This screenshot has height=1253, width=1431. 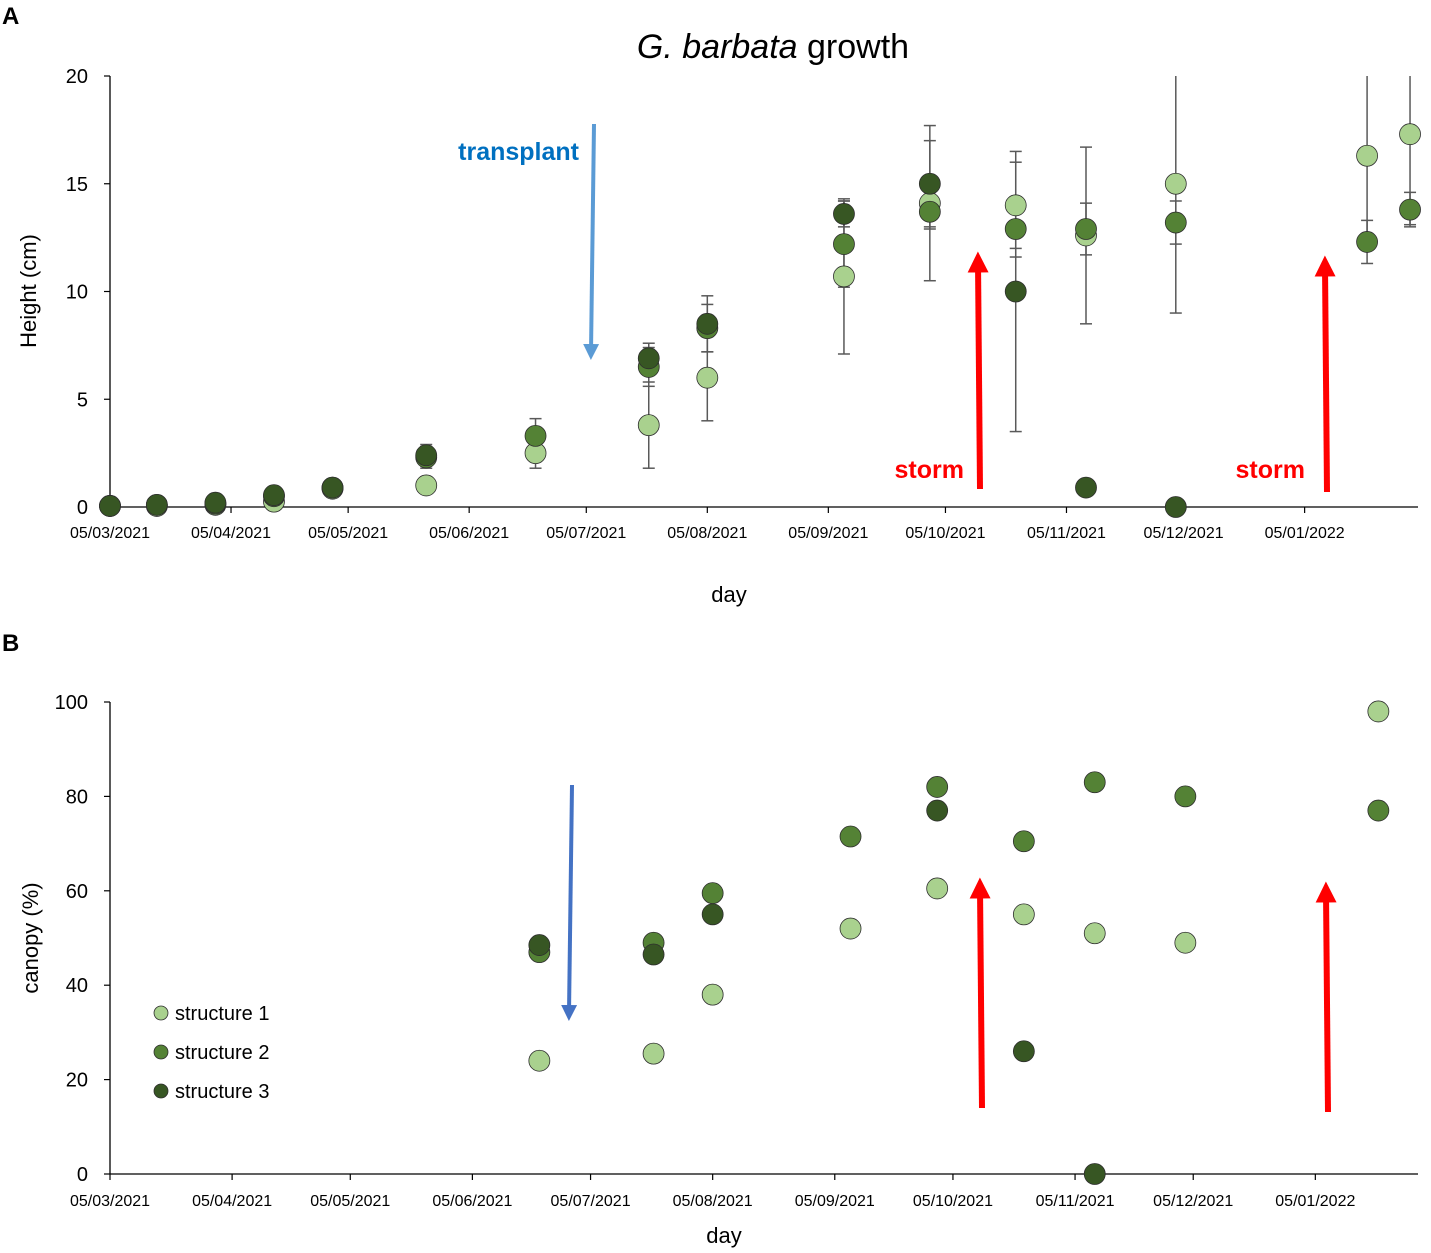 What do you see at coordinates (1305, 533) in the screenshot?
I see `chart-a-x-tick-label: 05/01/2022` at bounding box center [1305, 533].